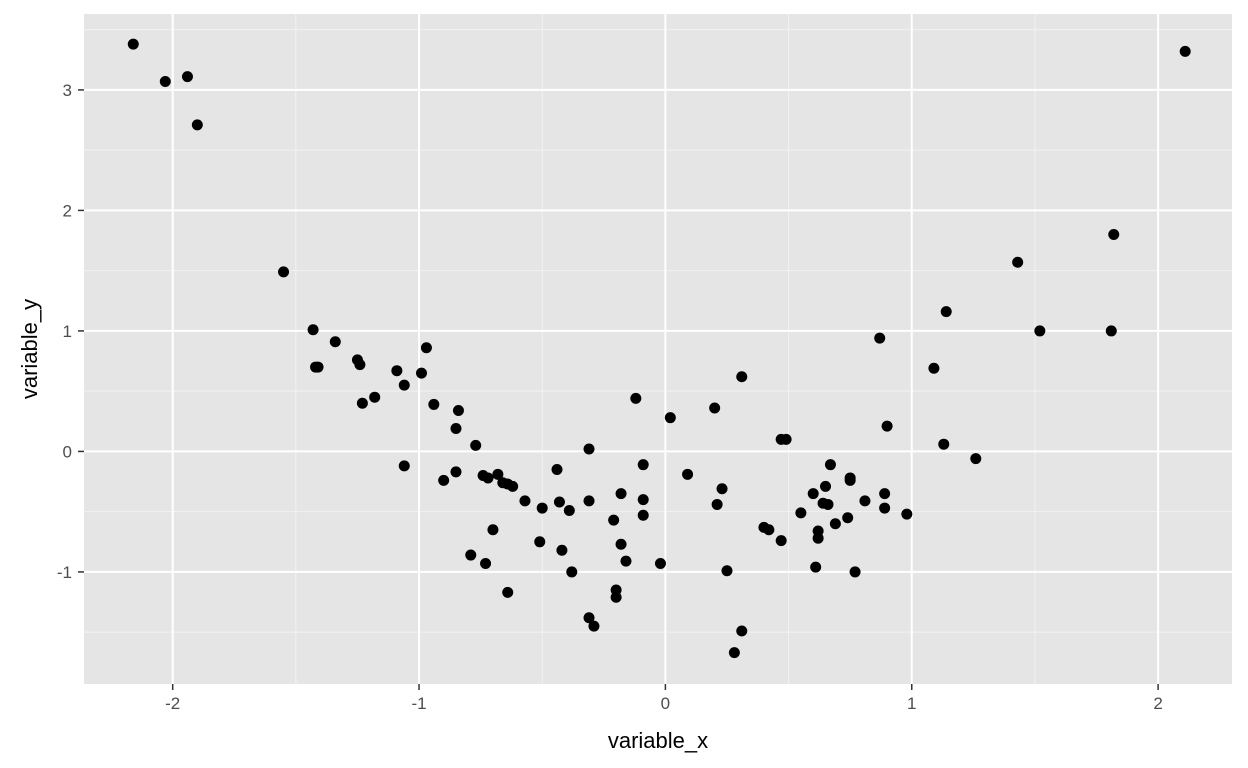 The height and width of the screenshot is (768, 1248). I want to click on y-tick-label: -1, so click(64, 572).